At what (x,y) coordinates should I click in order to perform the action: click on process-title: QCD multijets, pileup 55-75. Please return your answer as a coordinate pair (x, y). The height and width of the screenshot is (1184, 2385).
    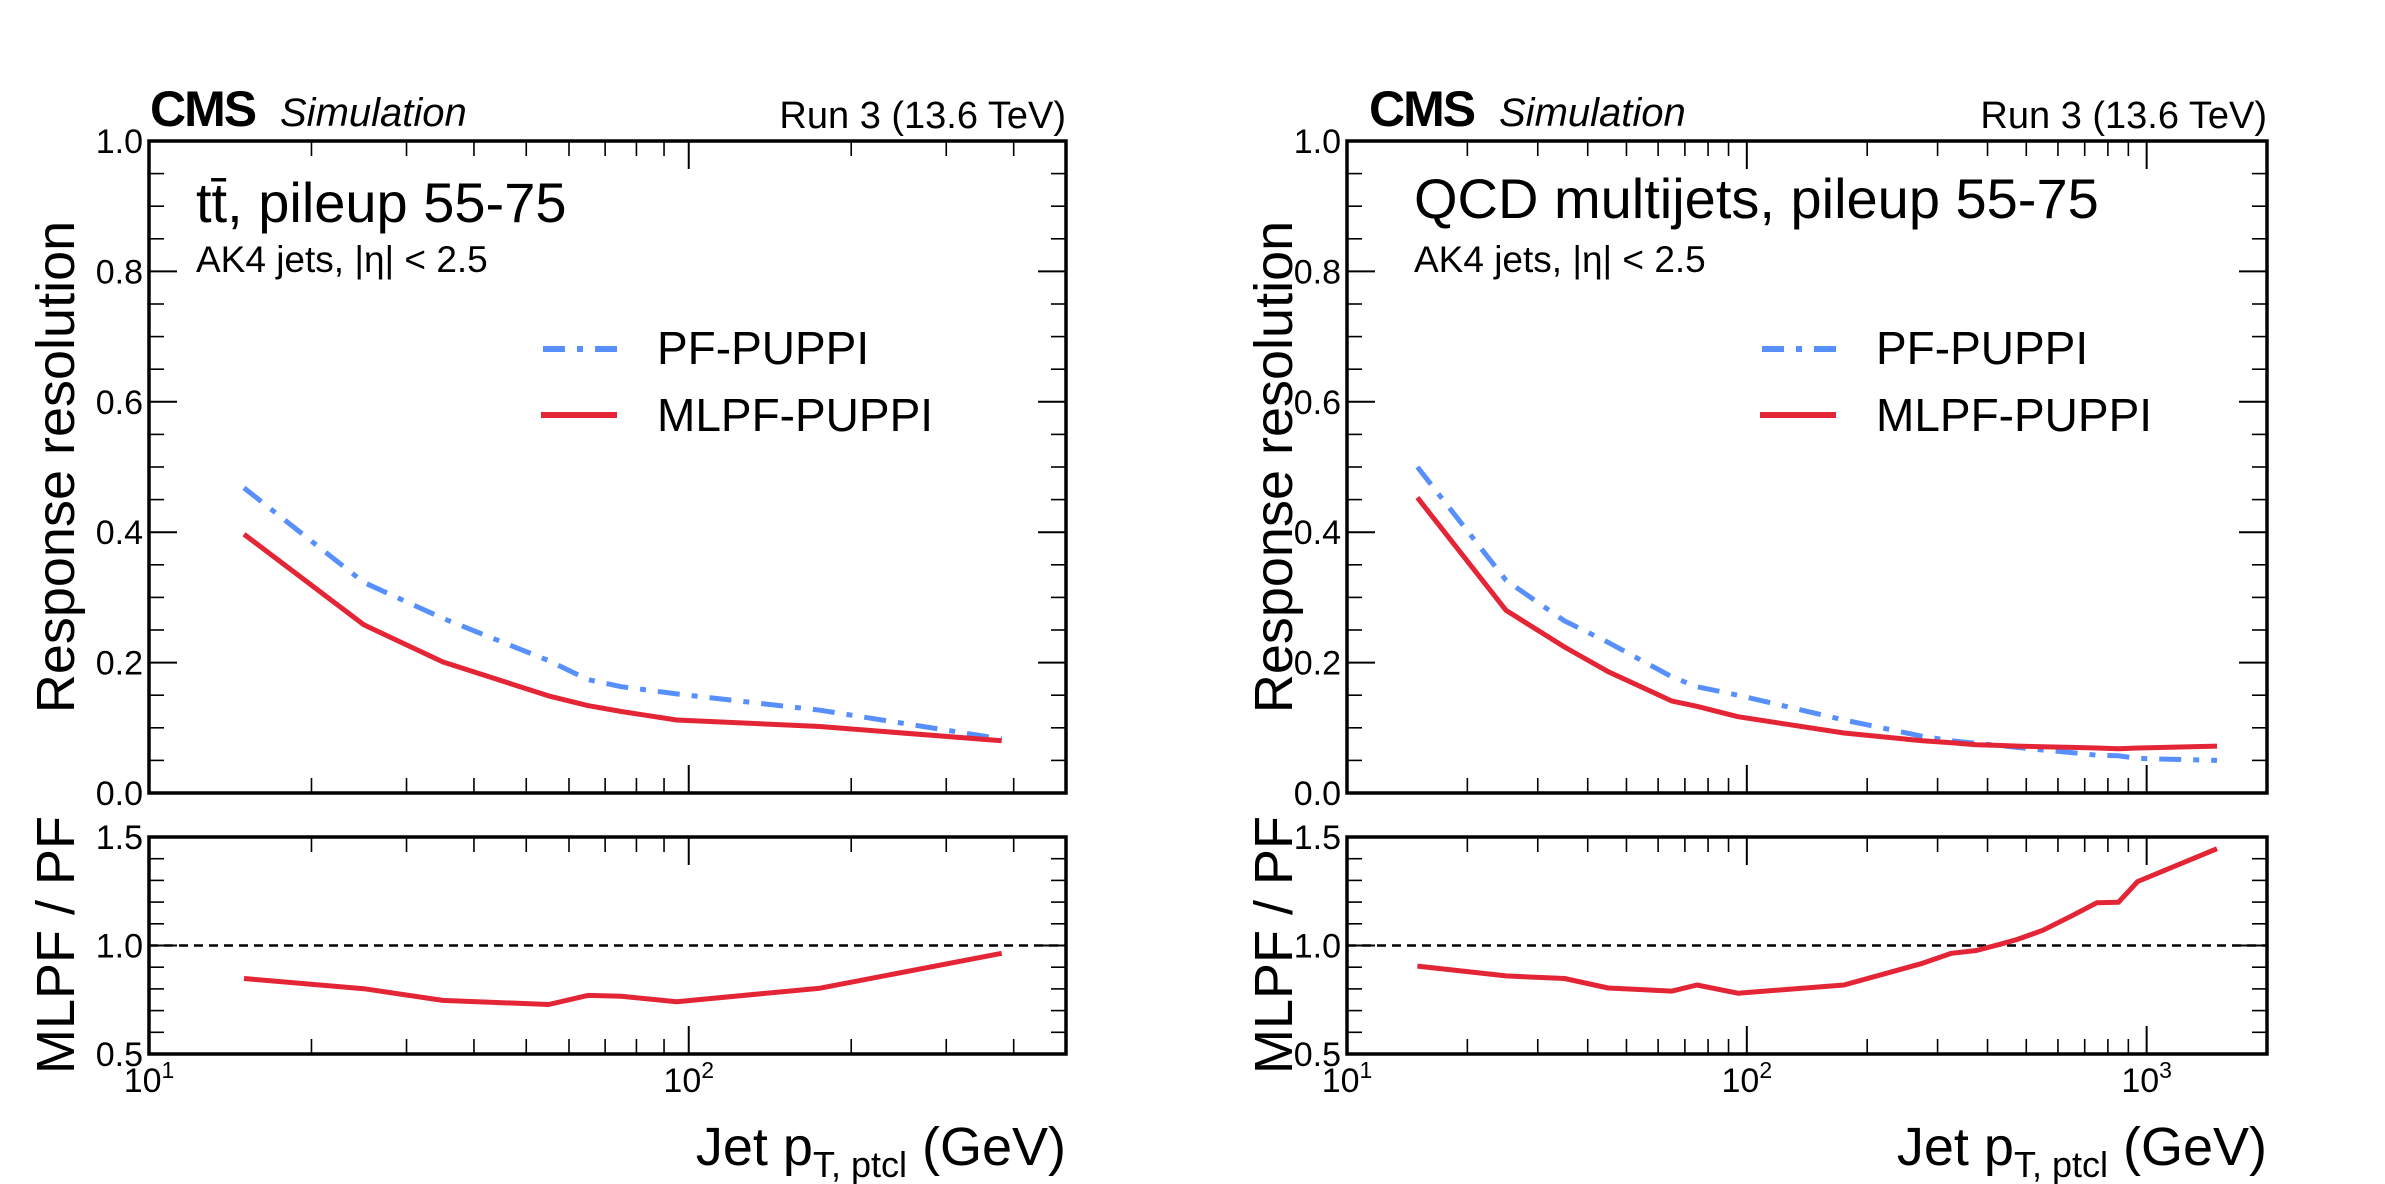
    Looking at the image, I should click on (1756, 198).